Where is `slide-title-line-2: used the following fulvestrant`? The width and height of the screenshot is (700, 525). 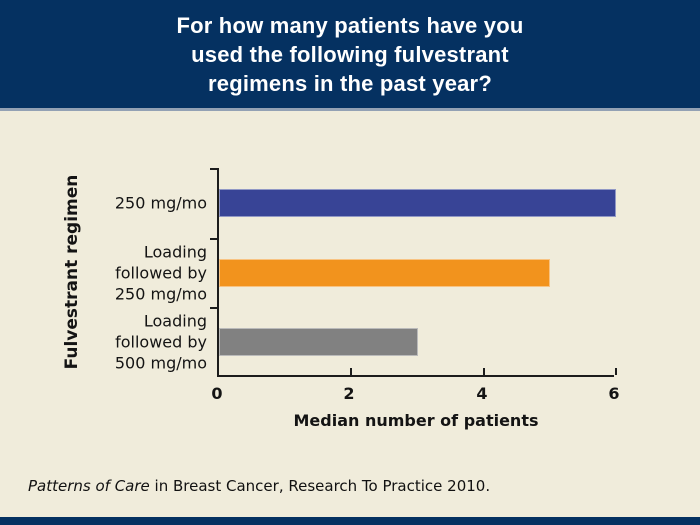
slide-title-line-2: used the following fulvestrant is located at coordinates (350, 54).